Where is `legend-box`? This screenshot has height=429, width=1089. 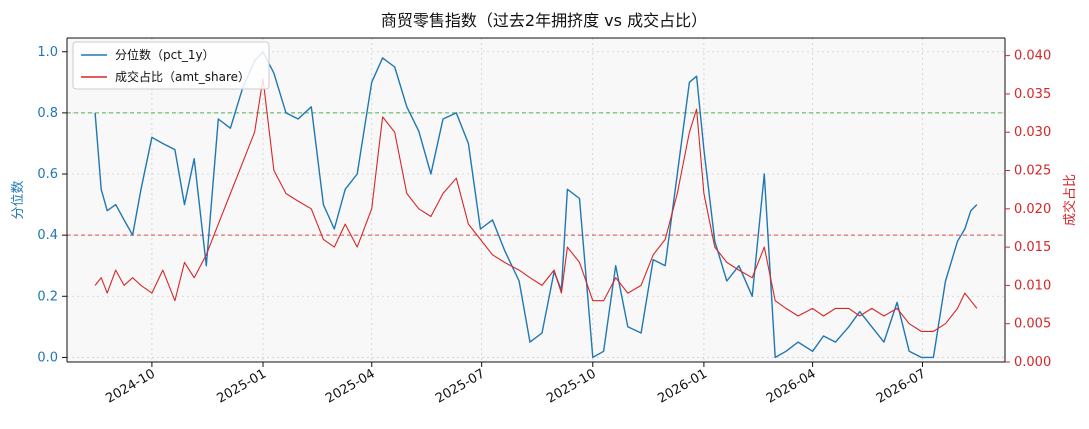 legend-box is located at coordinates (171, 65).